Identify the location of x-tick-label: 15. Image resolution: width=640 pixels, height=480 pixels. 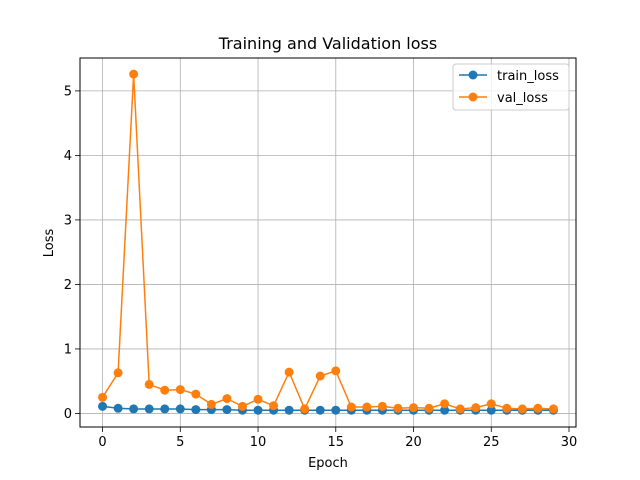
(336, 442).